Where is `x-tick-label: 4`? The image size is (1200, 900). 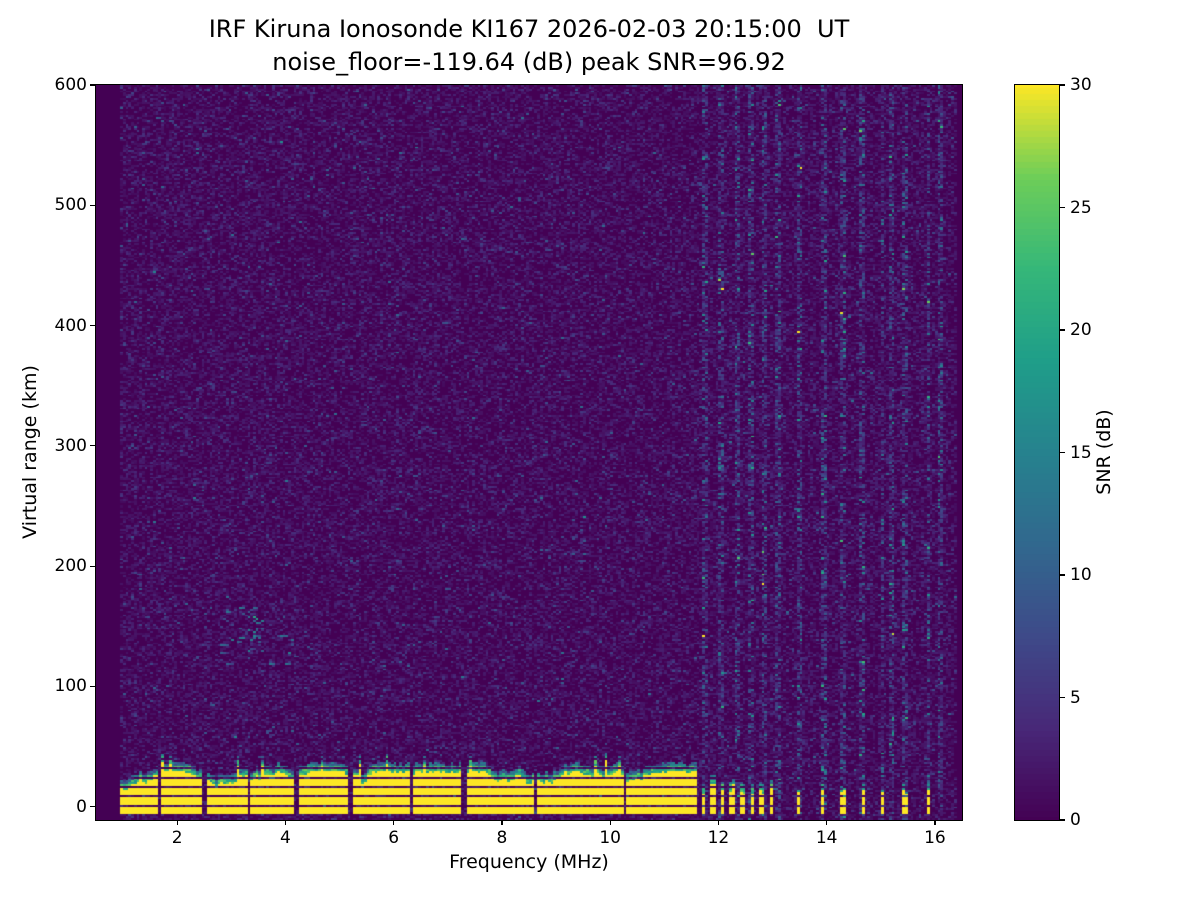
x-tick-label: 4 is located at coordinates (285, 838).